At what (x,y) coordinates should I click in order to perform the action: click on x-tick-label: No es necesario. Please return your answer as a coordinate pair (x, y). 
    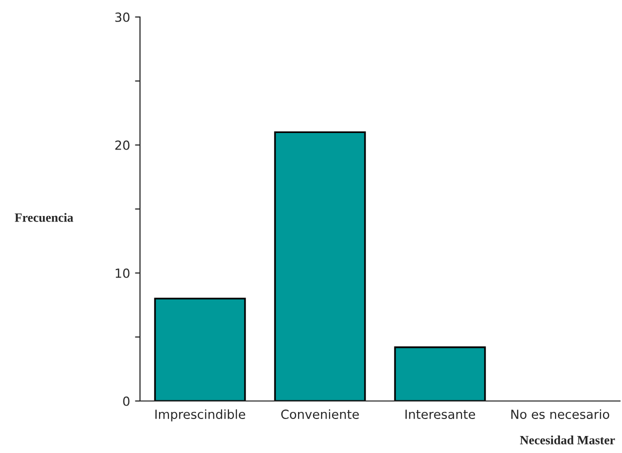
    Looking at the image, I should click on (560, 414).